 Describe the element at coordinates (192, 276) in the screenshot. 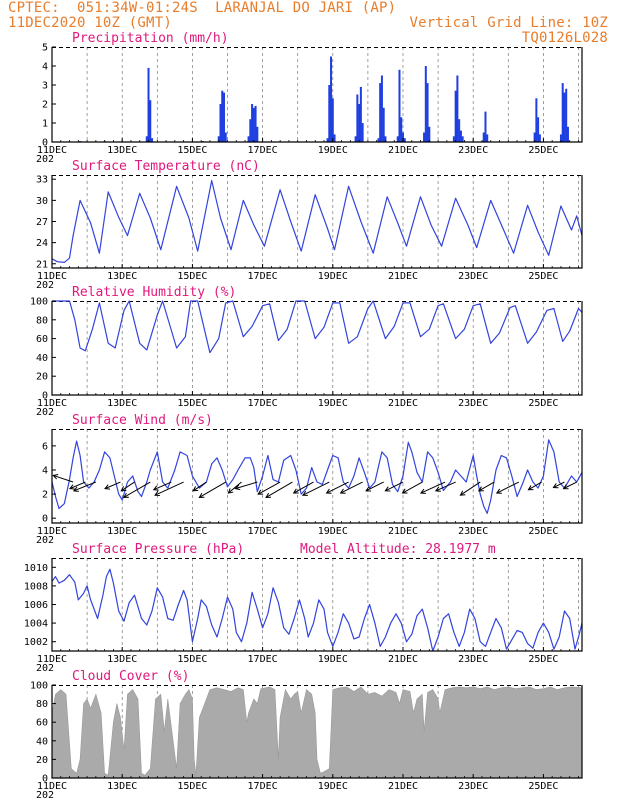

I see `temp-x-tick-label: 15DEC` at that location.